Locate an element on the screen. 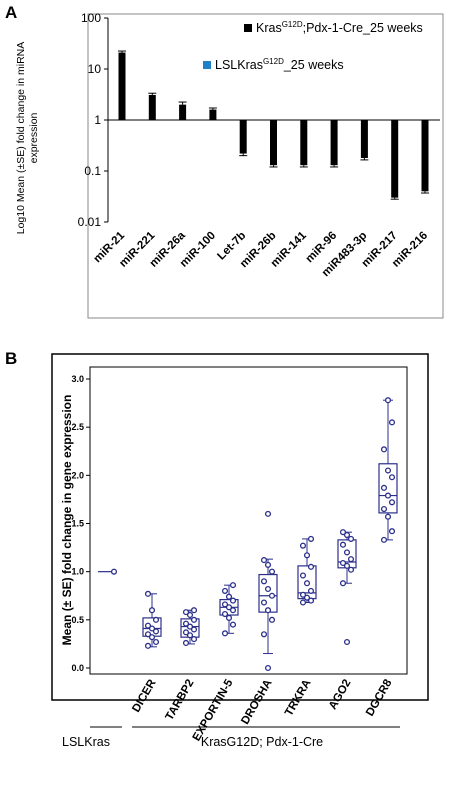 This screenshot has width=450, height=792. bar-mir483-3p is located at coordinates (364, 139).